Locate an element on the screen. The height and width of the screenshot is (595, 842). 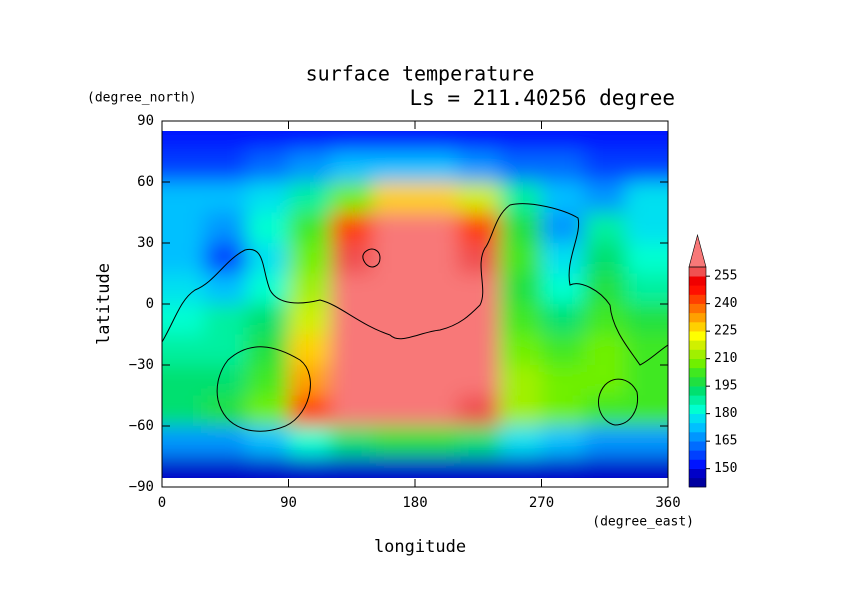
colorbar-label: 210 is located at coordinates (725, 358).